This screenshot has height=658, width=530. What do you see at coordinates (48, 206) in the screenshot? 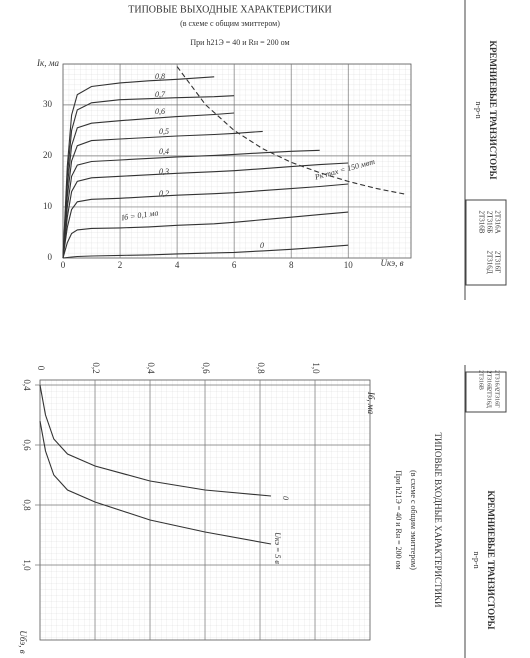
I see `y-tick-label: 10` at bounding box center [48, 206].